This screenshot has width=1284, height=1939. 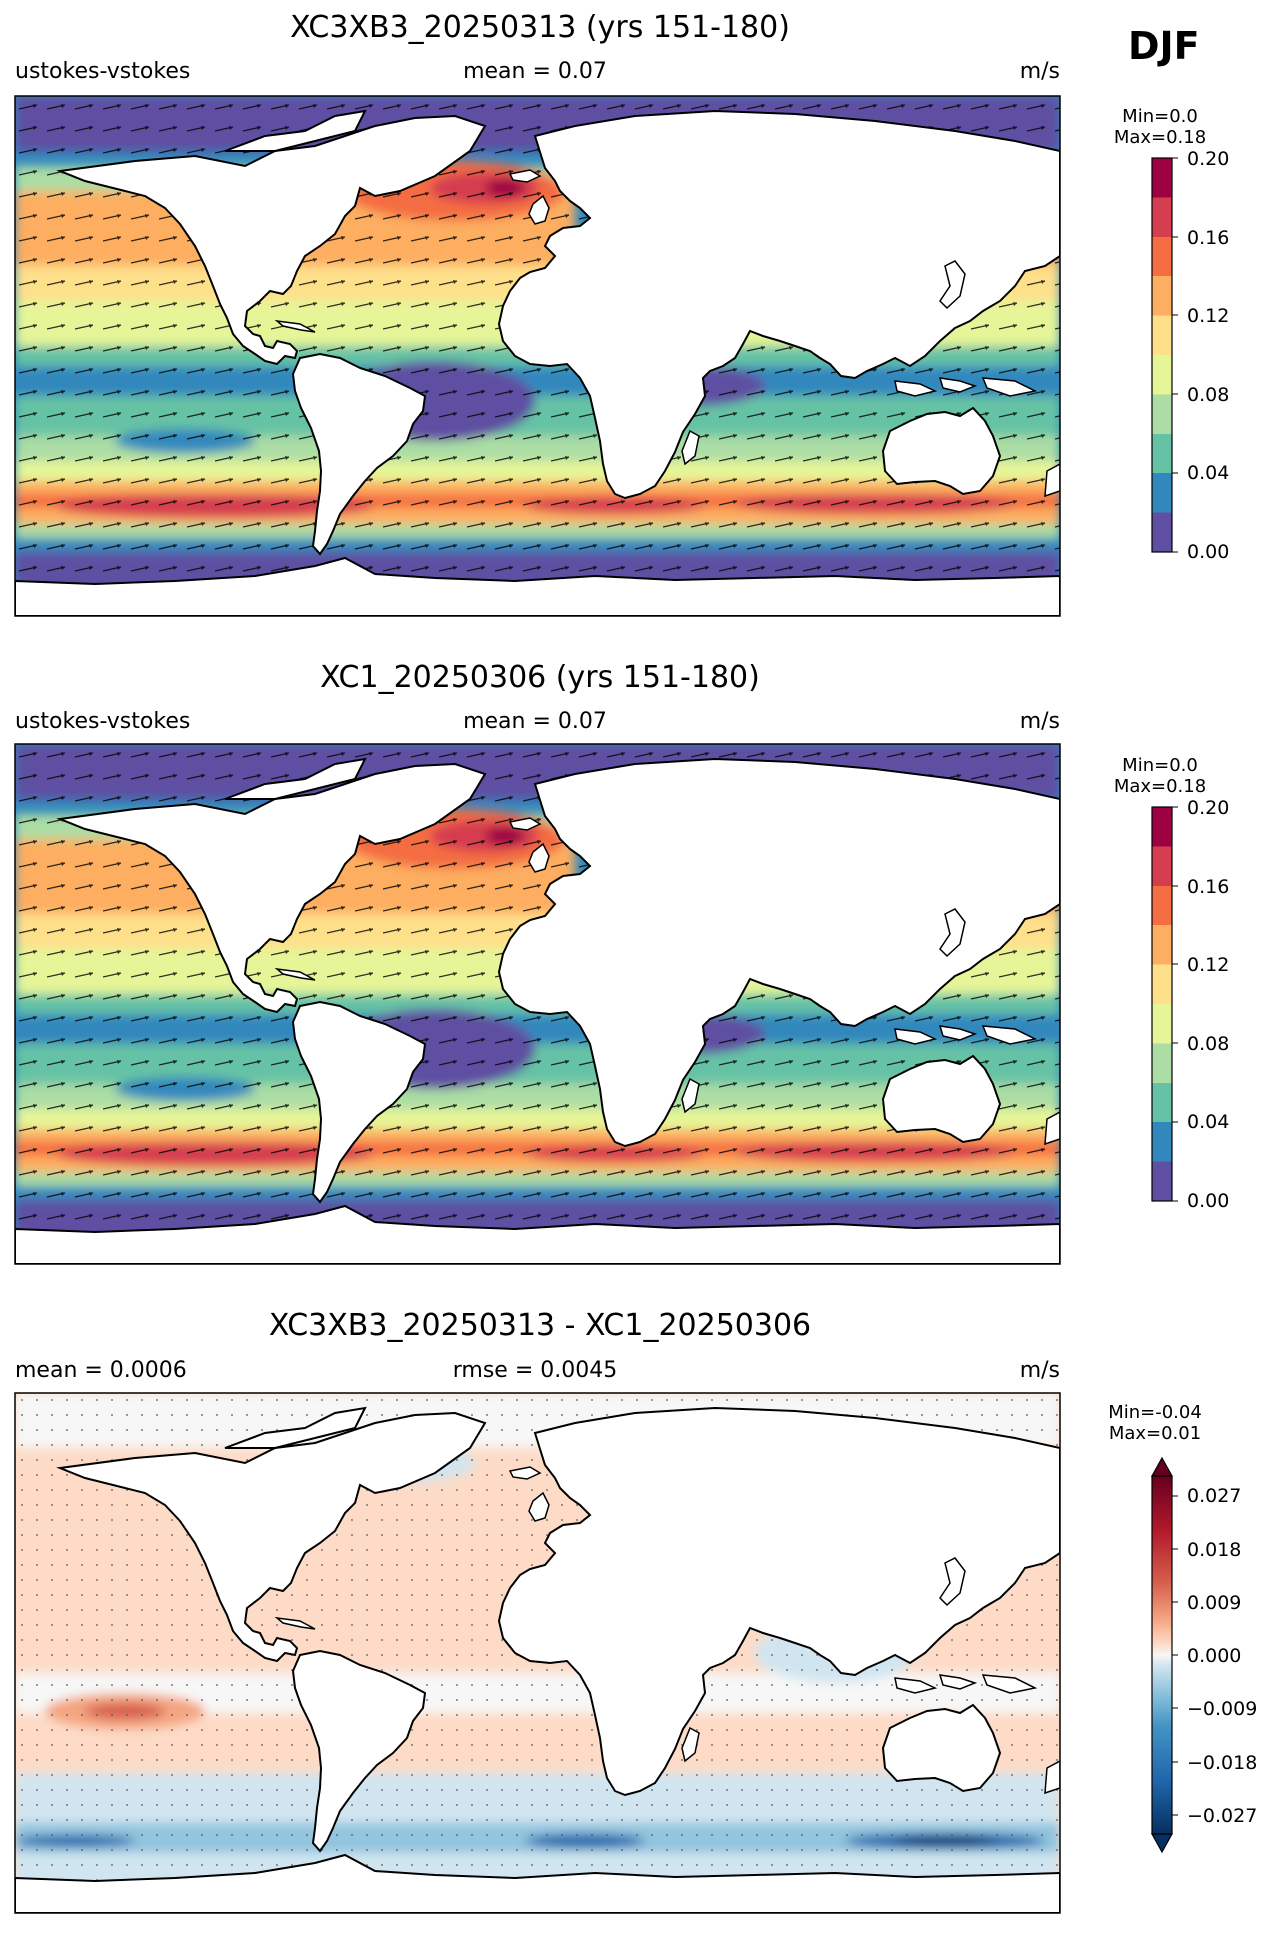 What do you see at coordinates (1214, 1496) in the screenshot?
I see `colorbar3-tick-label: 0.027` at bounding box center [1214, 1496].